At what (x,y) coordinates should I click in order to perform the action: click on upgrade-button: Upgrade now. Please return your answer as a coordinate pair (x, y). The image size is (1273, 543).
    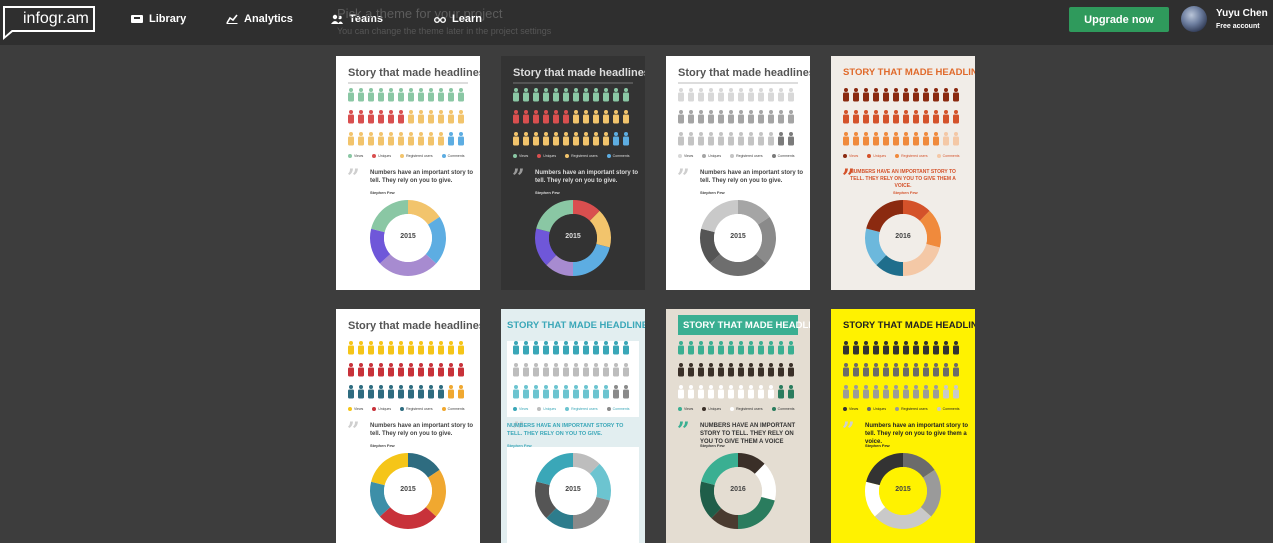
    Looking at the image, I should click on (1119, 19).